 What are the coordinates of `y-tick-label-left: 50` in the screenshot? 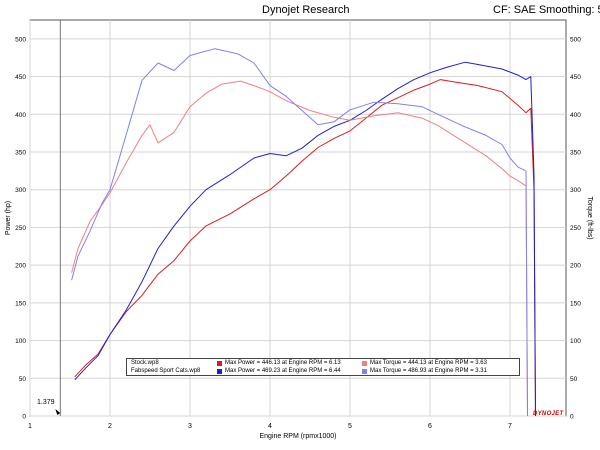 It's located at (23, 379).